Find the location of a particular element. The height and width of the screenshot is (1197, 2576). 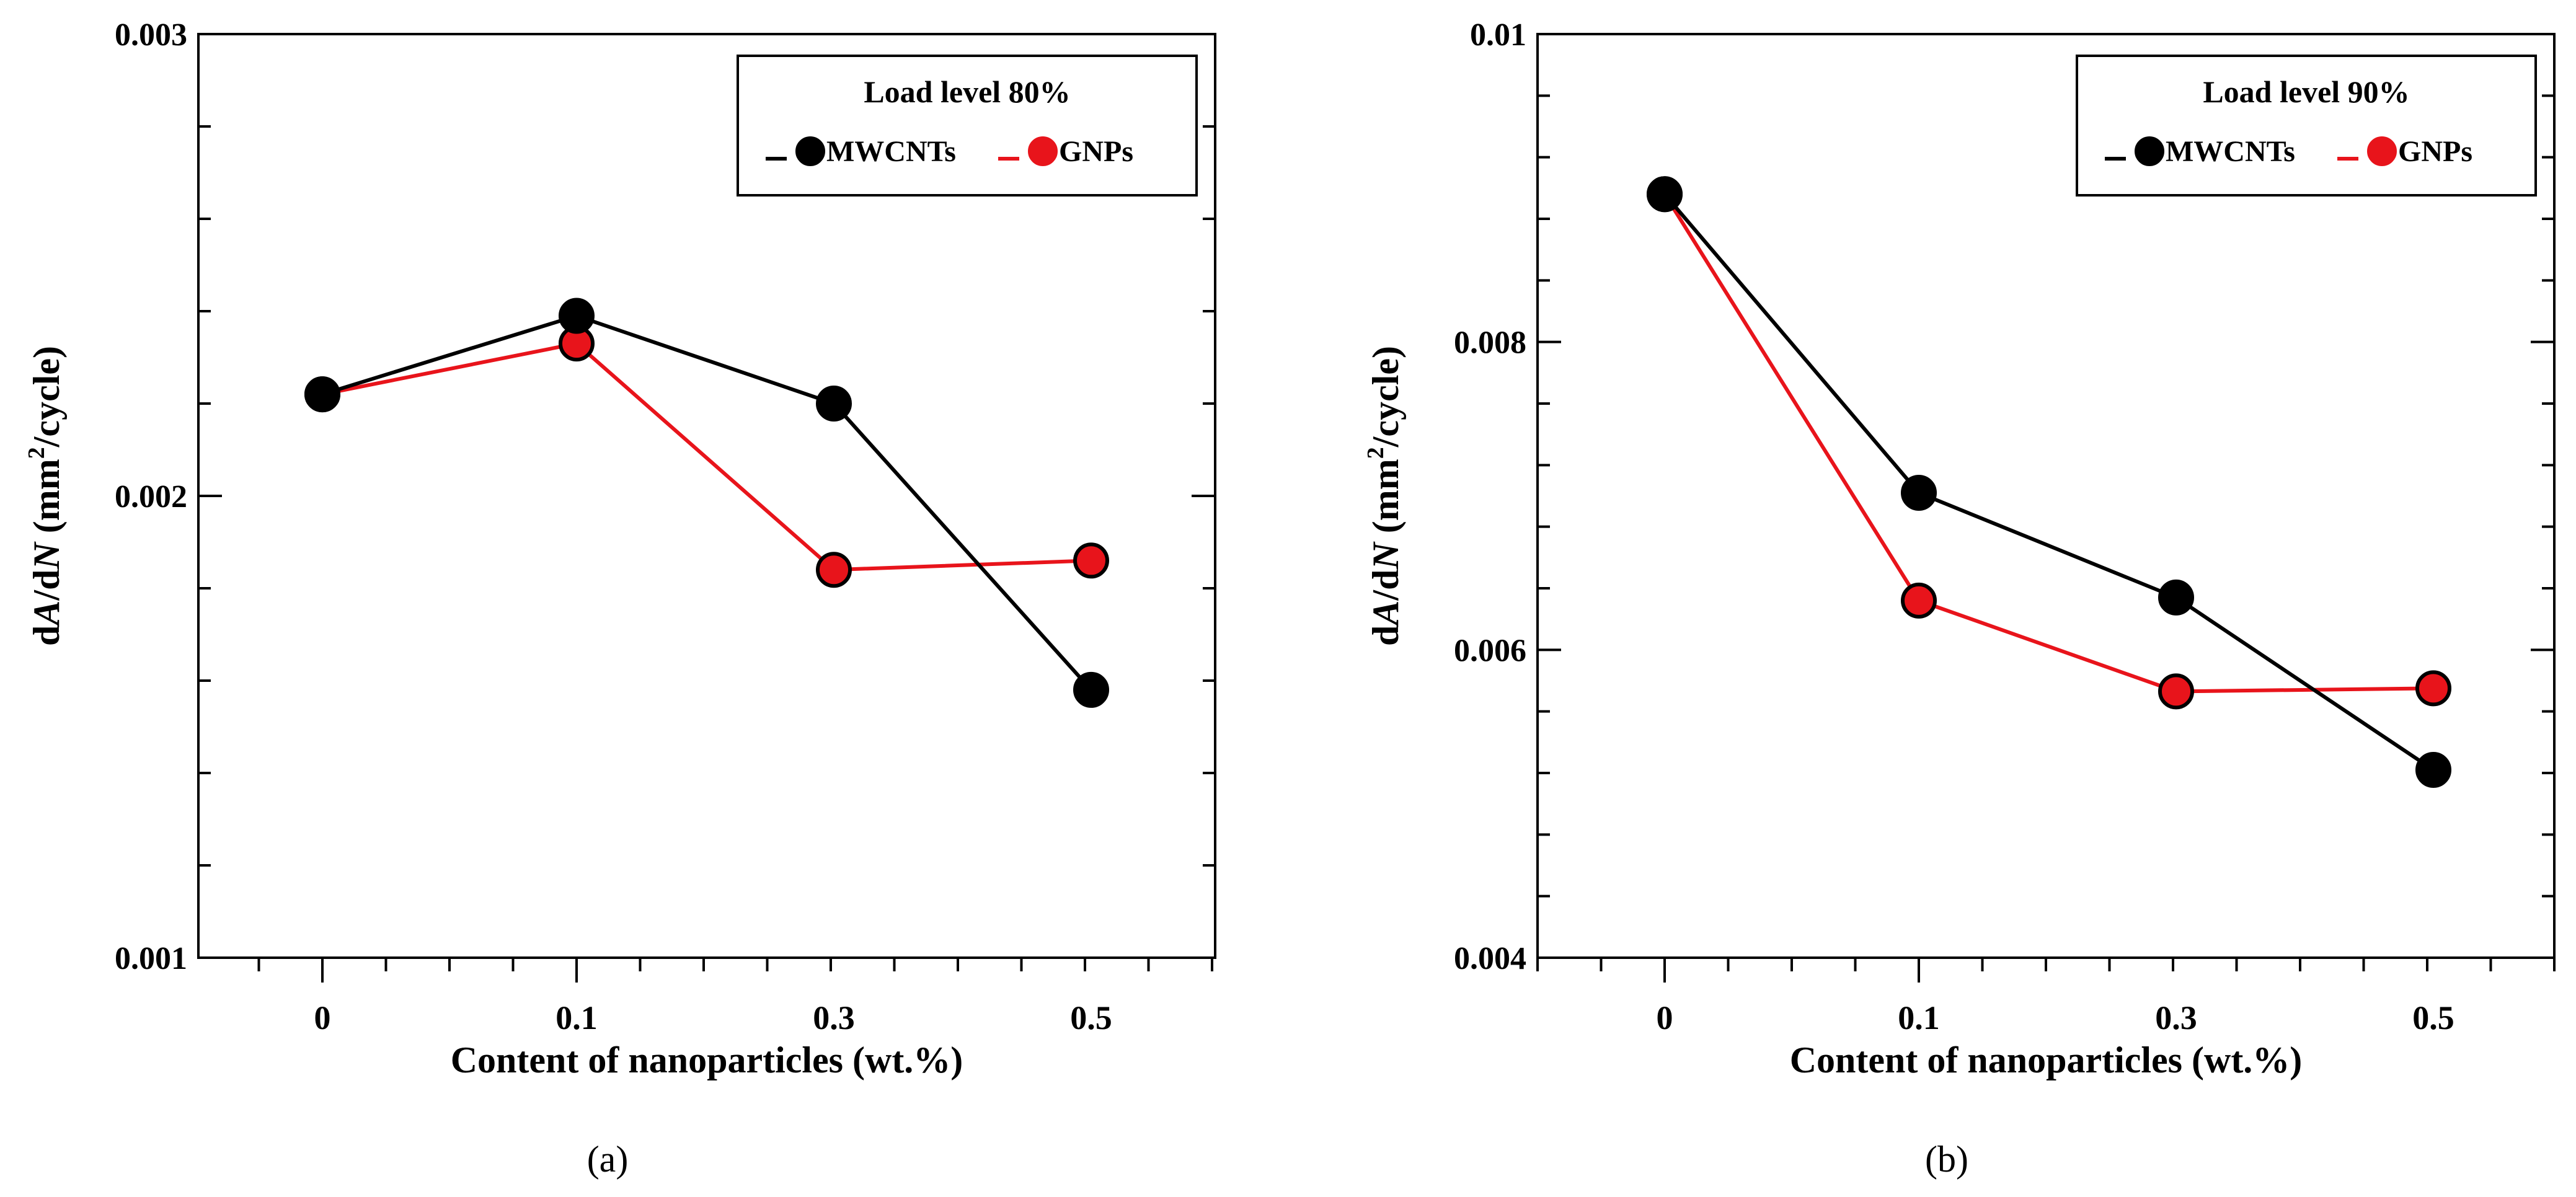

y-tick-label: 0.001 is located at coordinates (151, 958).